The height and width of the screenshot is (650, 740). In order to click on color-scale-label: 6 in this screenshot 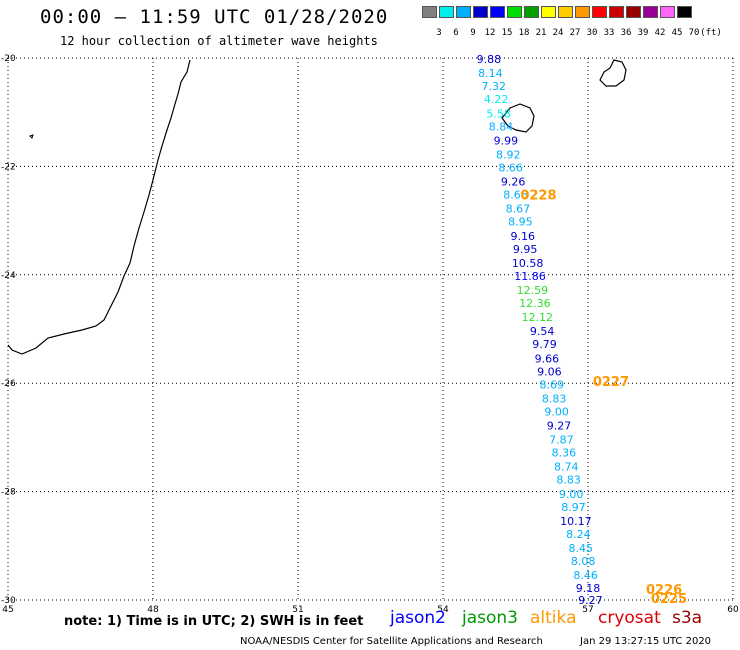, I will do `click(456, 33)`.